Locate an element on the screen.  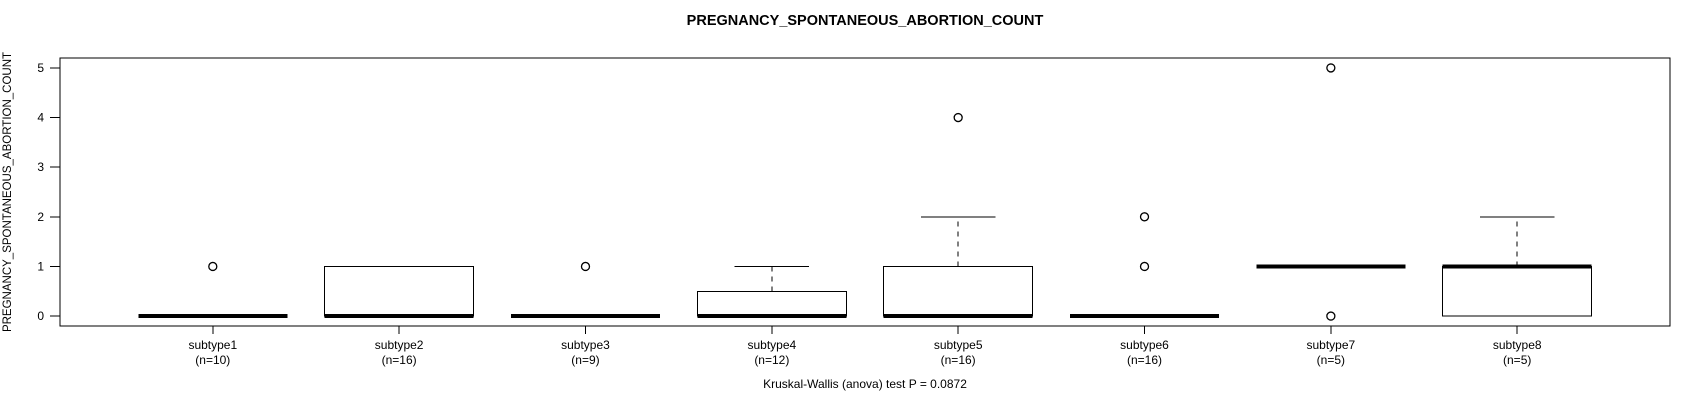
y-tick-label: 0 is located at coordinates (40, 316).